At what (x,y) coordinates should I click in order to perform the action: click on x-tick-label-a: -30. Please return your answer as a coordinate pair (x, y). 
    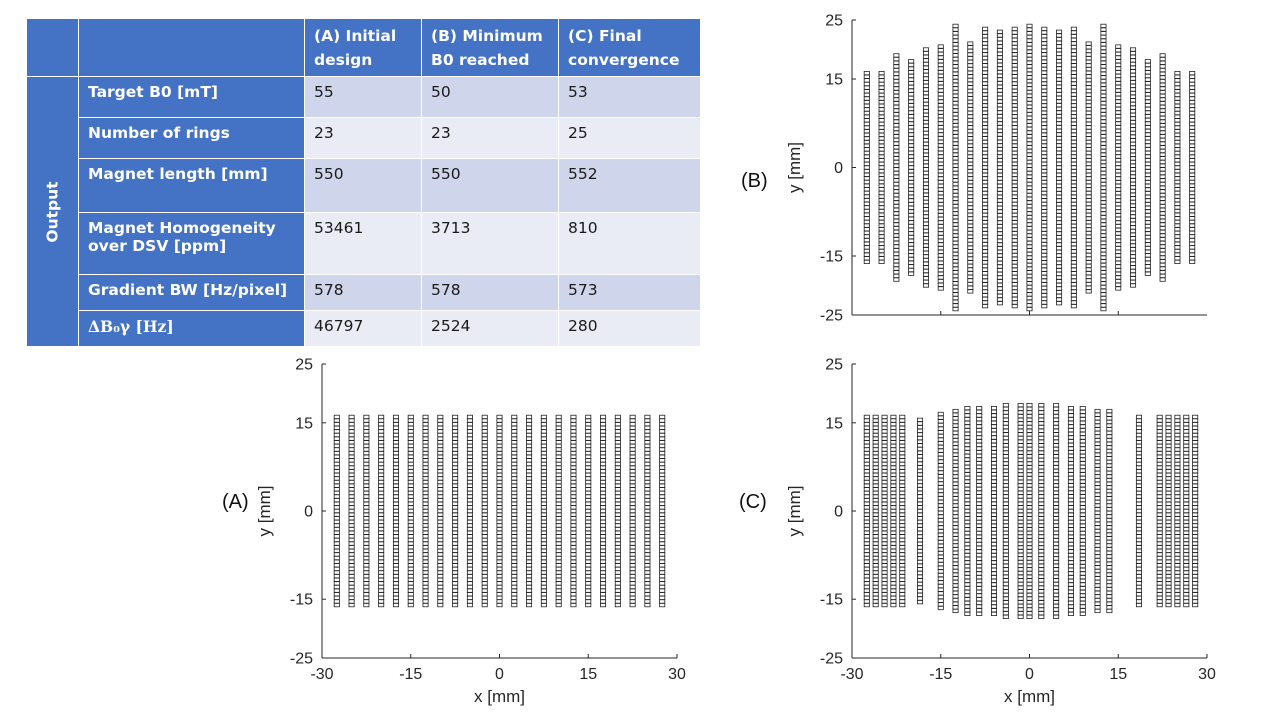
    Looking at the image, I should click on (321, 674).